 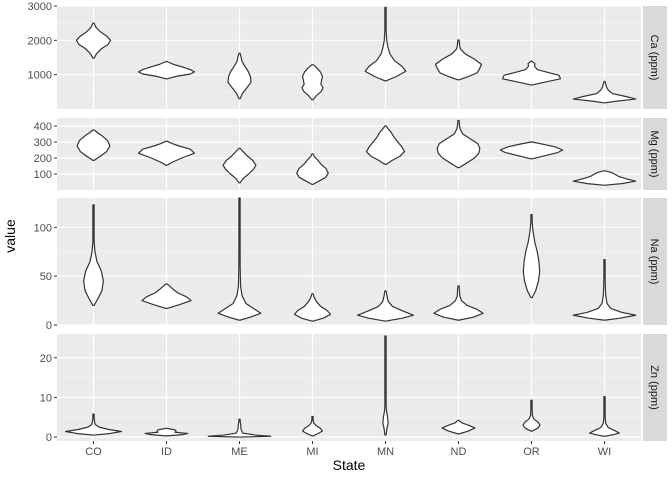 I want to click on x-axis-ticks: CO ID ME MI MN ND OR WI, so click(x=348, y=449).